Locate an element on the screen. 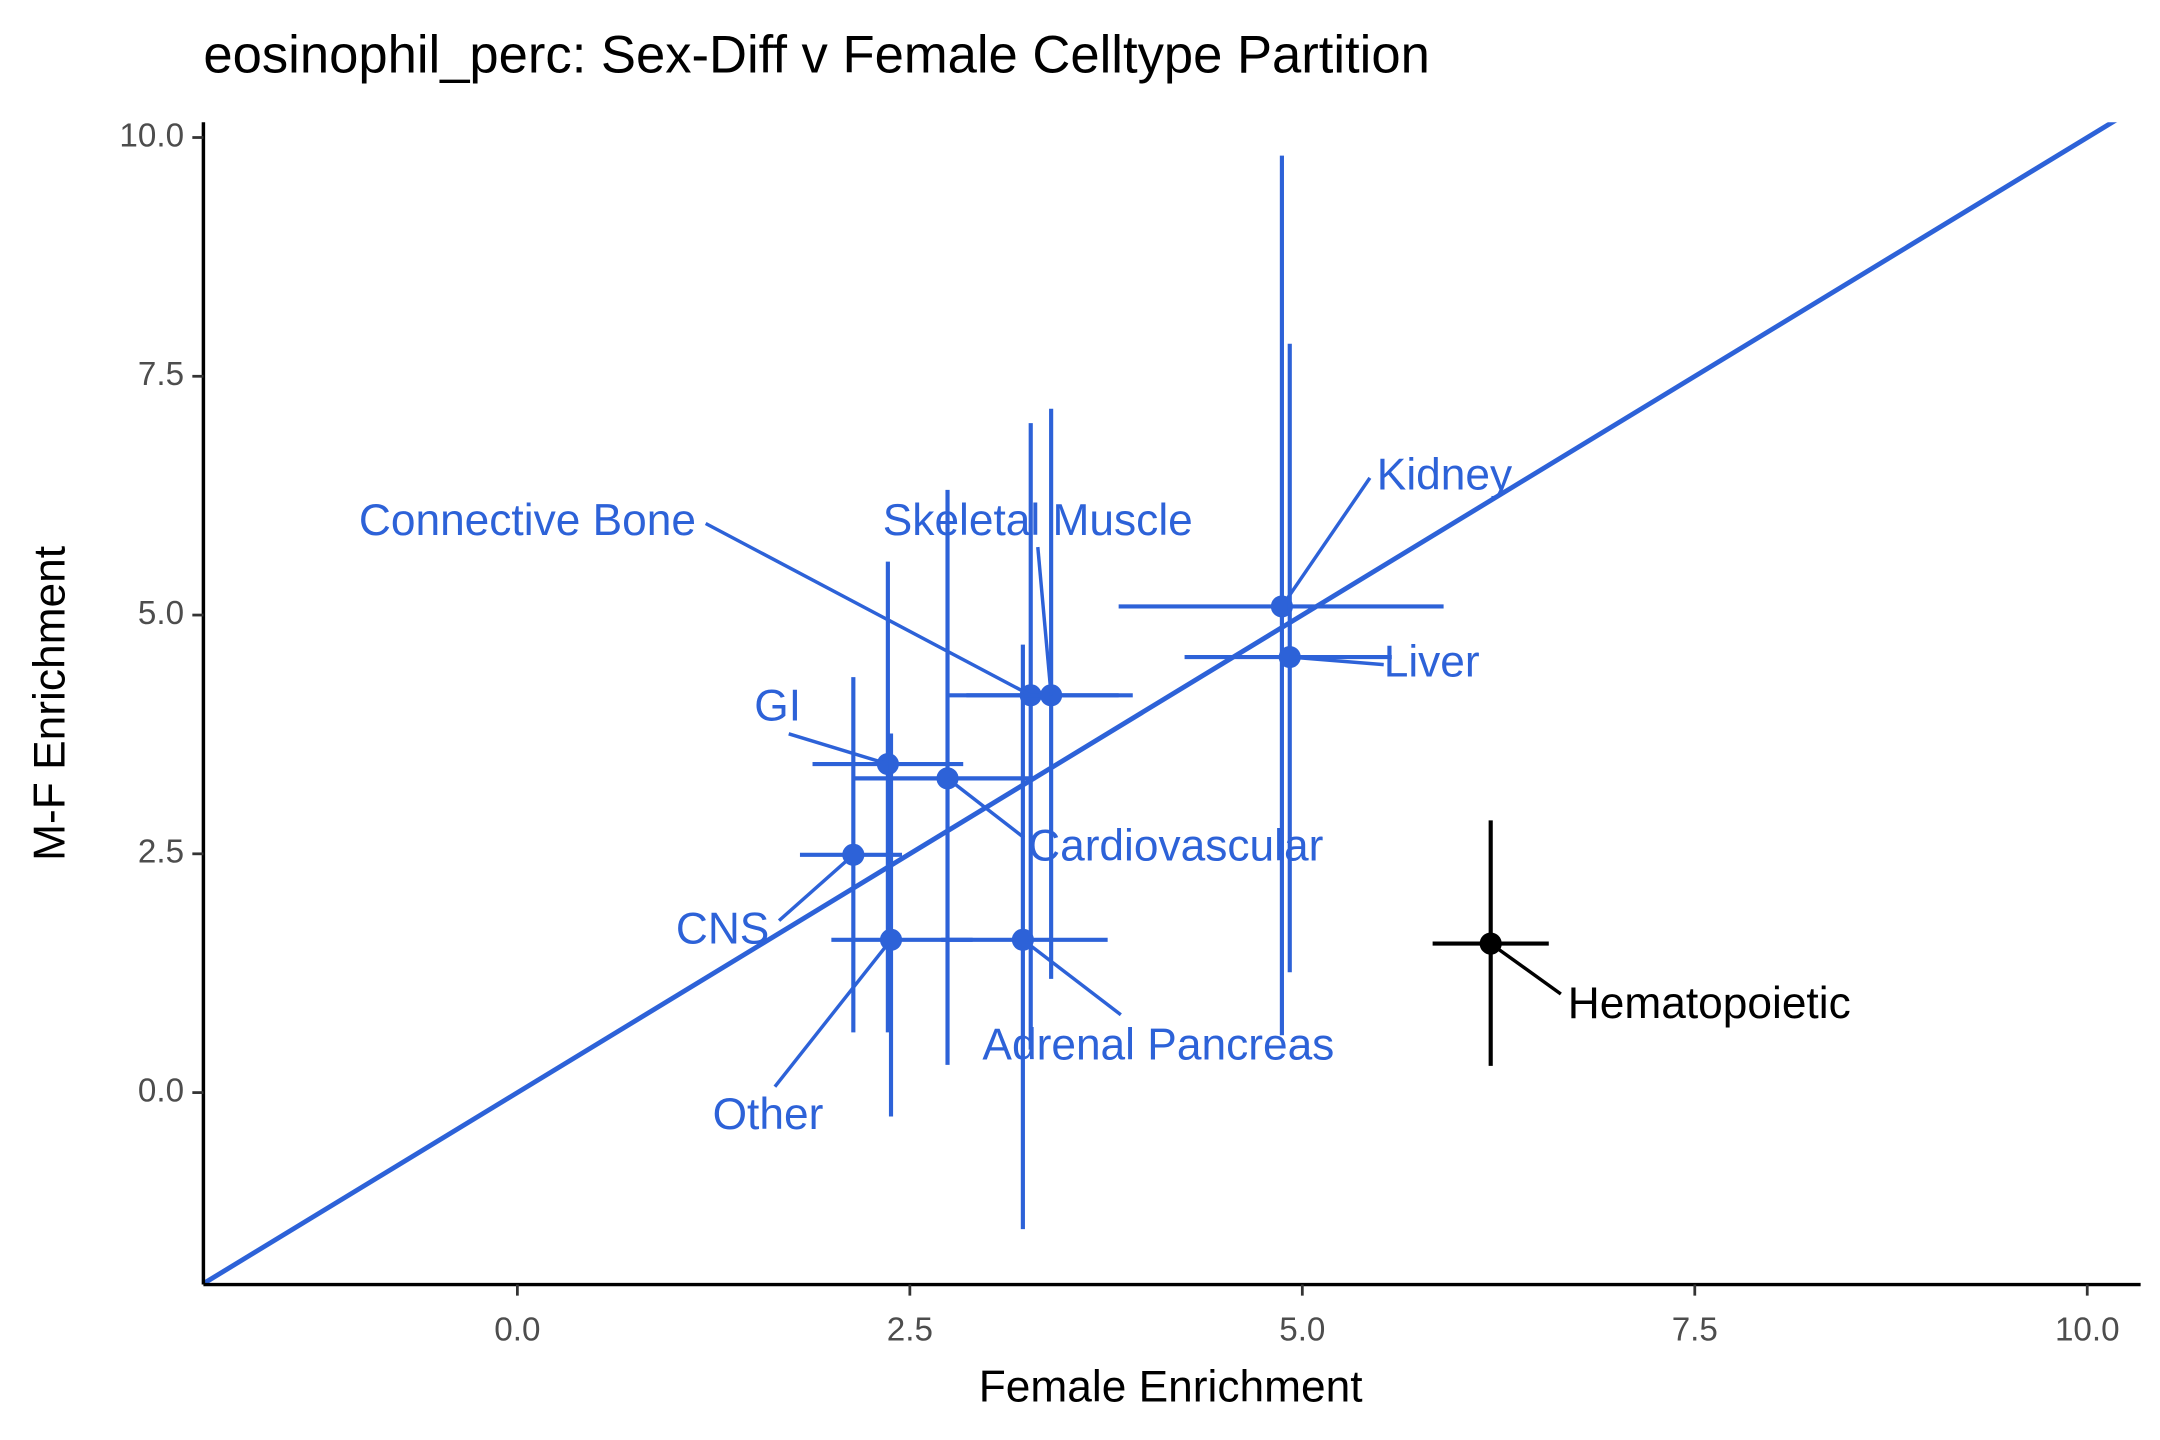  x-tick-label: 7.5 is located at coordinates (1695, 1329).